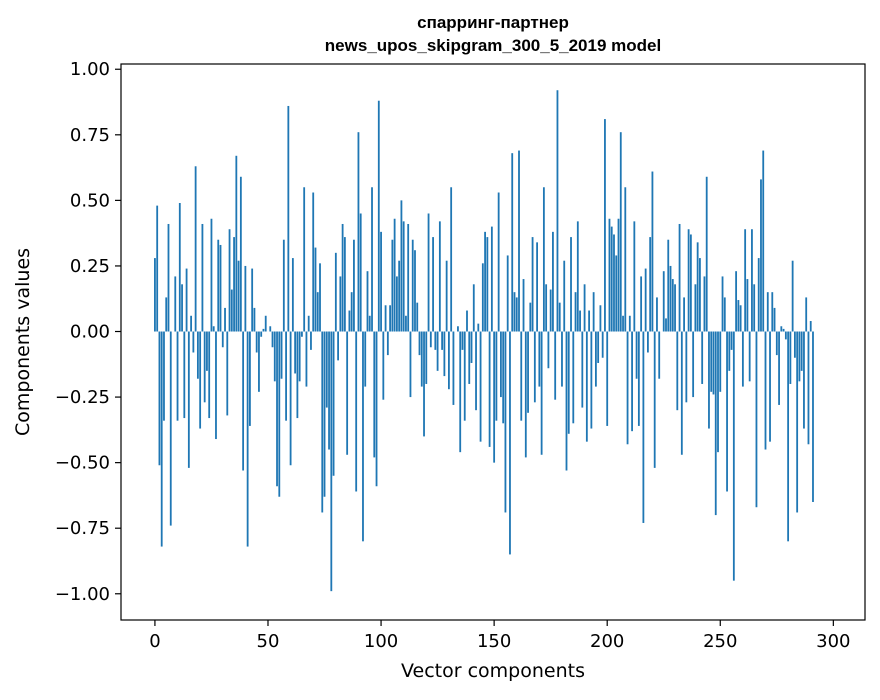 Image resolution: width=880 pixels, height=700 pixels. Describe the element at coordinates (493, 45) in the screenshot. I see `chart-subtitle: news_upos_skipgram_300_5_2019 model` at that location.